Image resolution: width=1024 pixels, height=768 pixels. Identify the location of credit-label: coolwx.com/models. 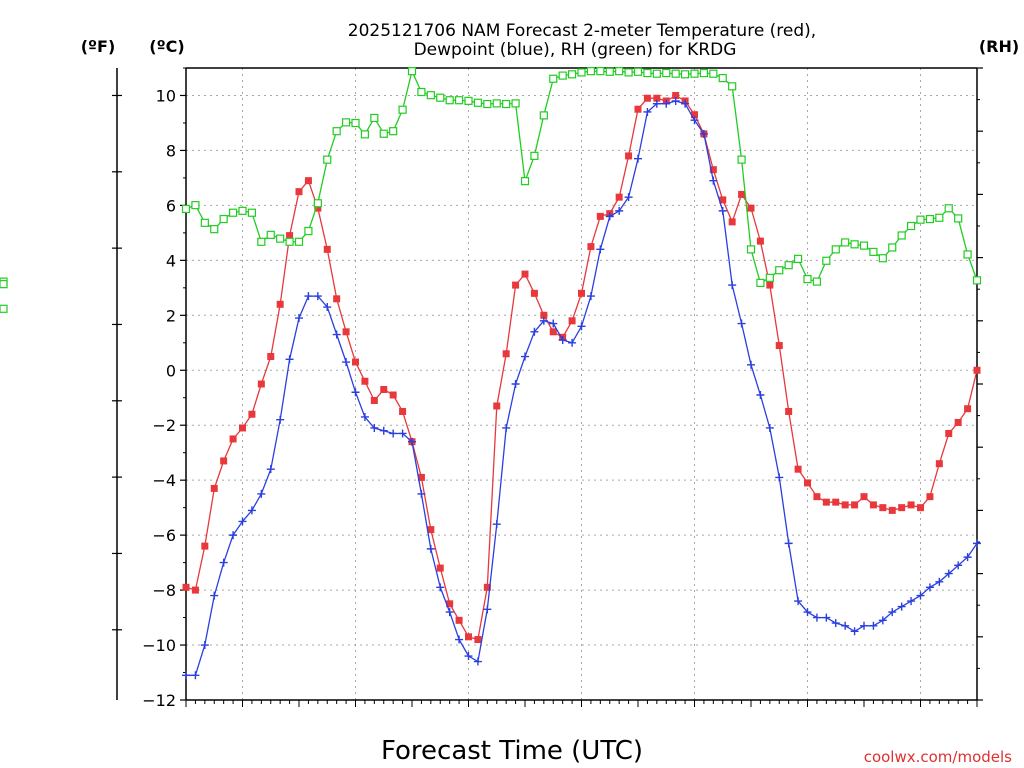
(938, 757).